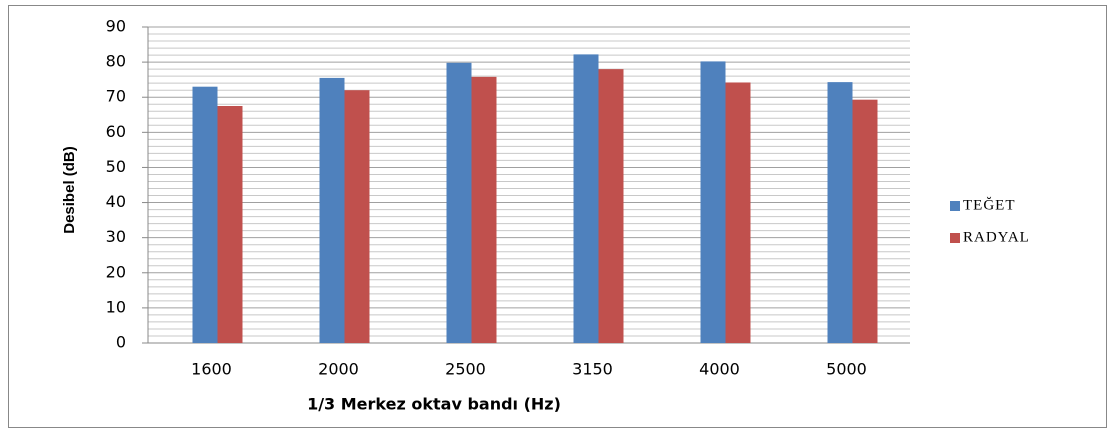 The width and height of the screenshot is (1115, 432). What do you see at coordinates (116, 166) in the screenshot?
I see `y-tick-label: 50` at bounding box center [116, 166].